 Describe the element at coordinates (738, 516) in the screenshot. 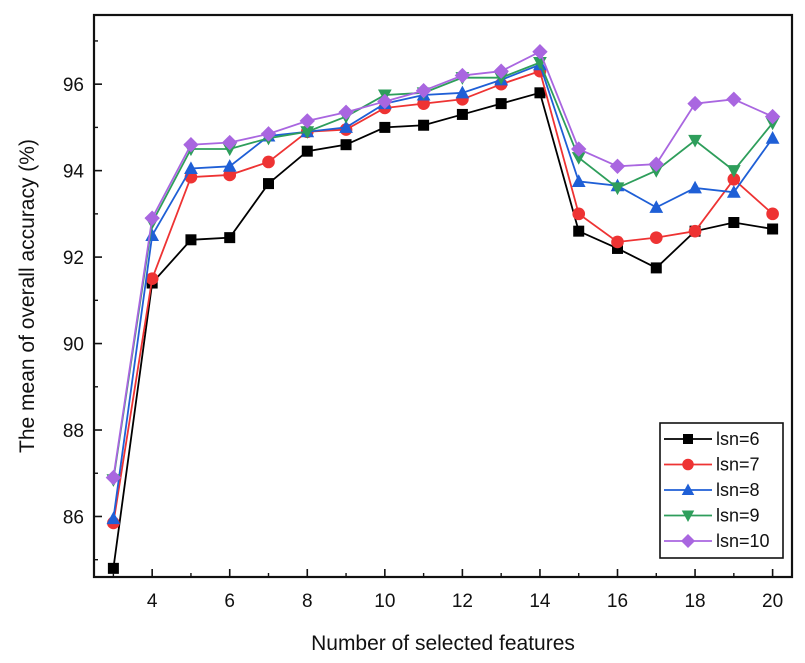

I see `legend-label: lsn=9` at that location.